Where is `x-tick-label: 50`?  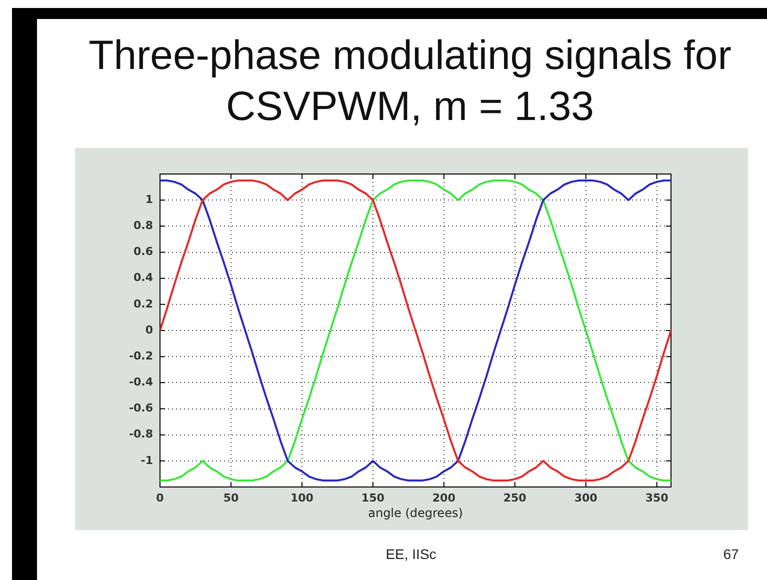 x-tick-label: 50 is located at coordinates (231, 497).